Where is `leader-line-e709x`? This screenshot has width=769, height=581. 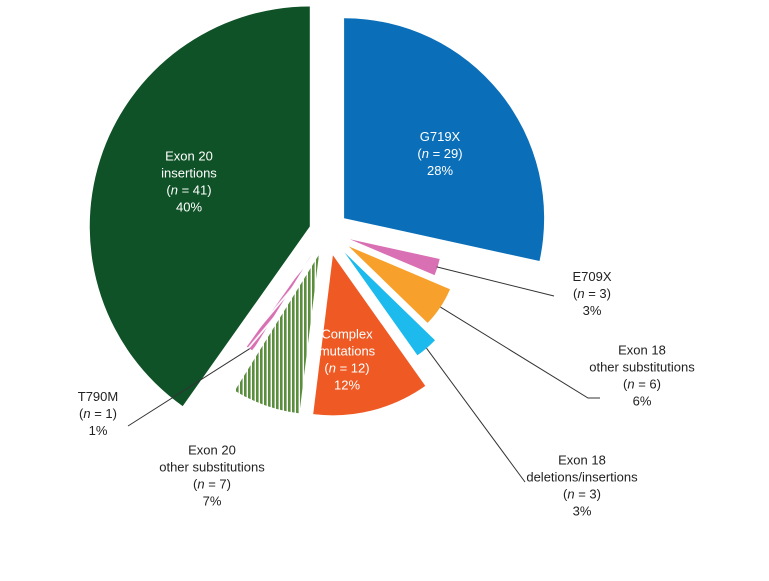
leader-line-e709x is located at coordinates (495, 281).